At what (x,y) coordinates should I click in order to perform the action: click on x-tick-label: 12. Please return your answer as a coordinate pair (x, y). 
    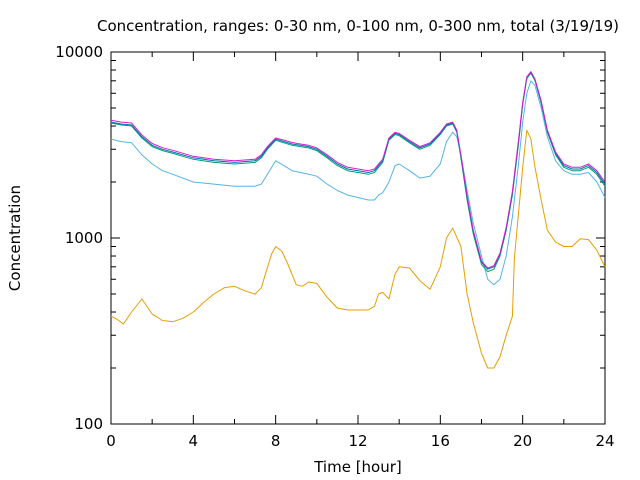
    Looking at the image, I should click on (357, 441).